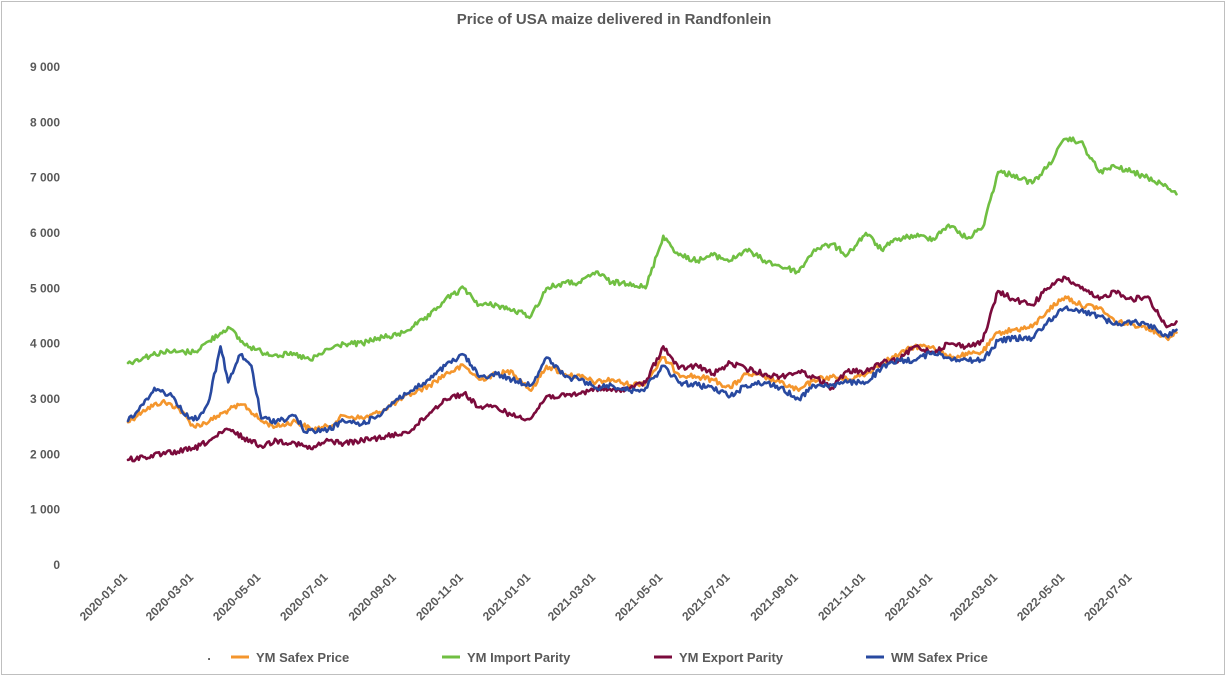  I want to click on x-tick-label: 2022-05-01, so click(1041, 597).